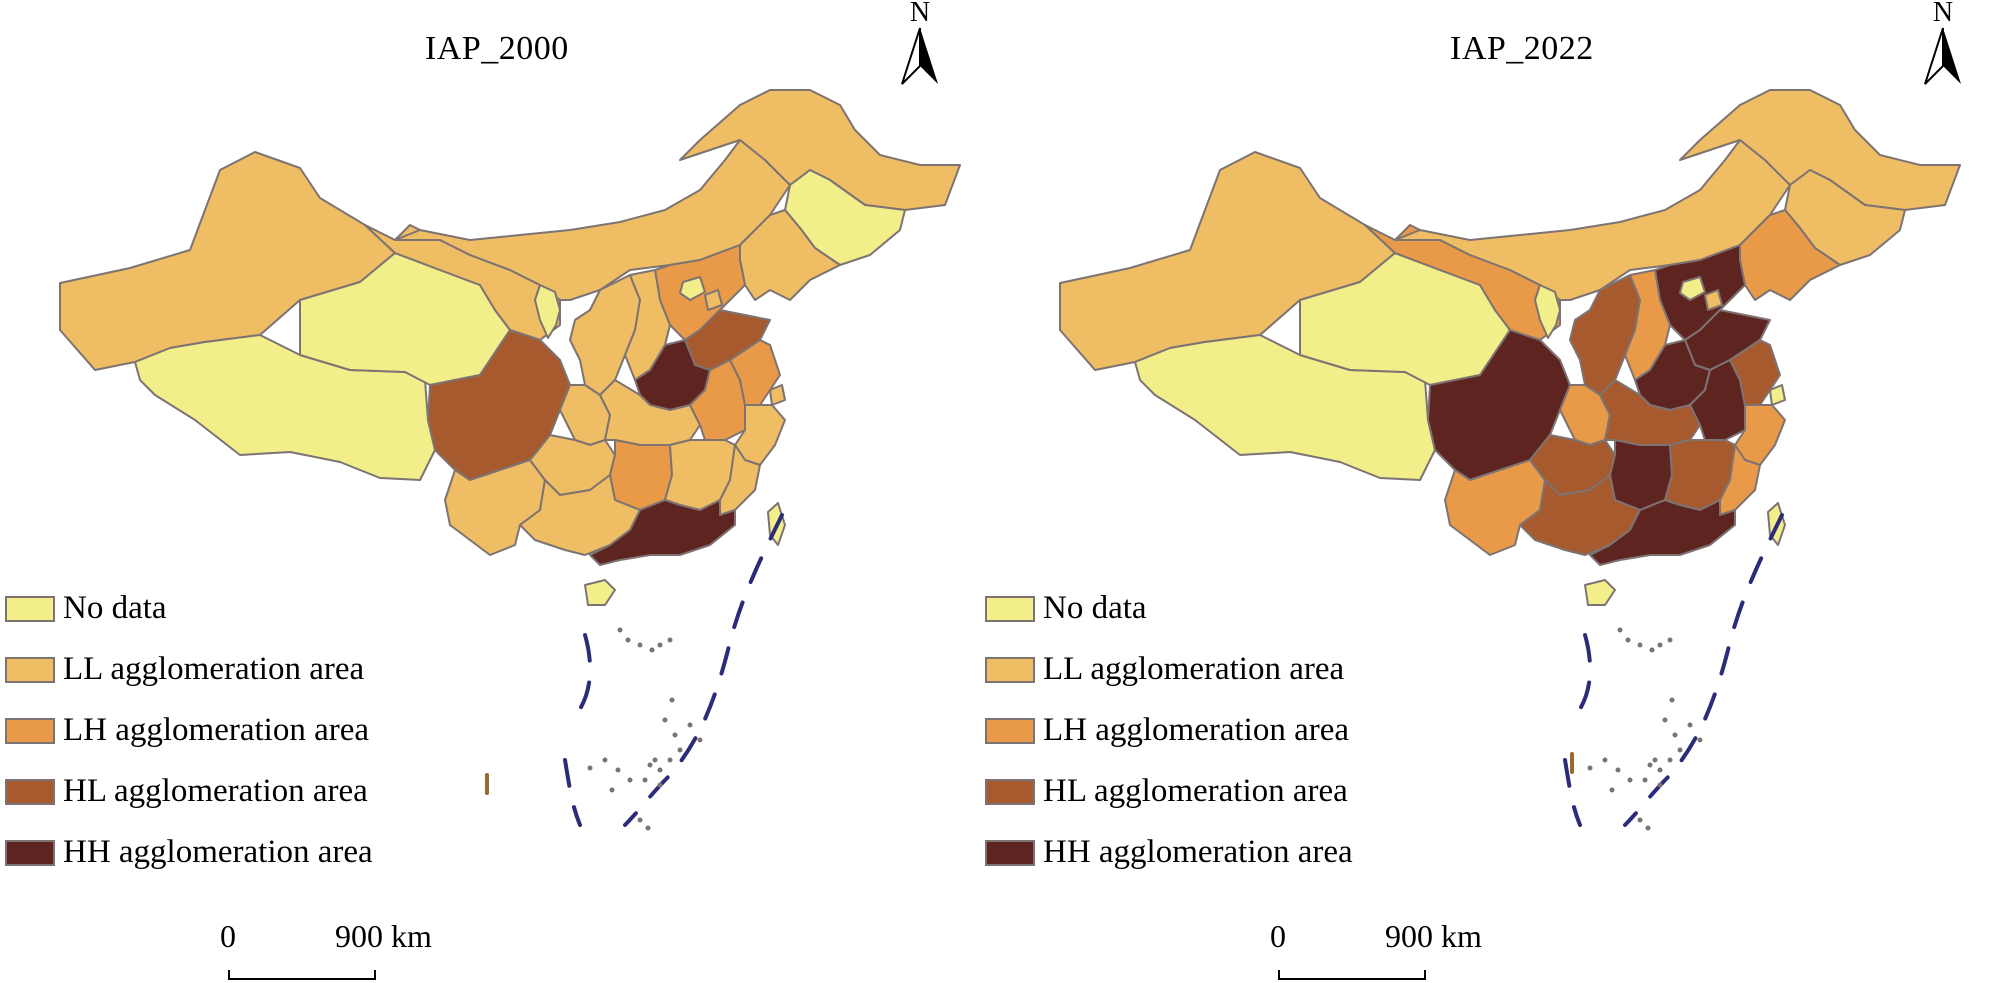  What do you see at coordinates (216, 730) in the screenshot?
I see `legend-label: LH agglomeration area` at bounding box center [216, 730].